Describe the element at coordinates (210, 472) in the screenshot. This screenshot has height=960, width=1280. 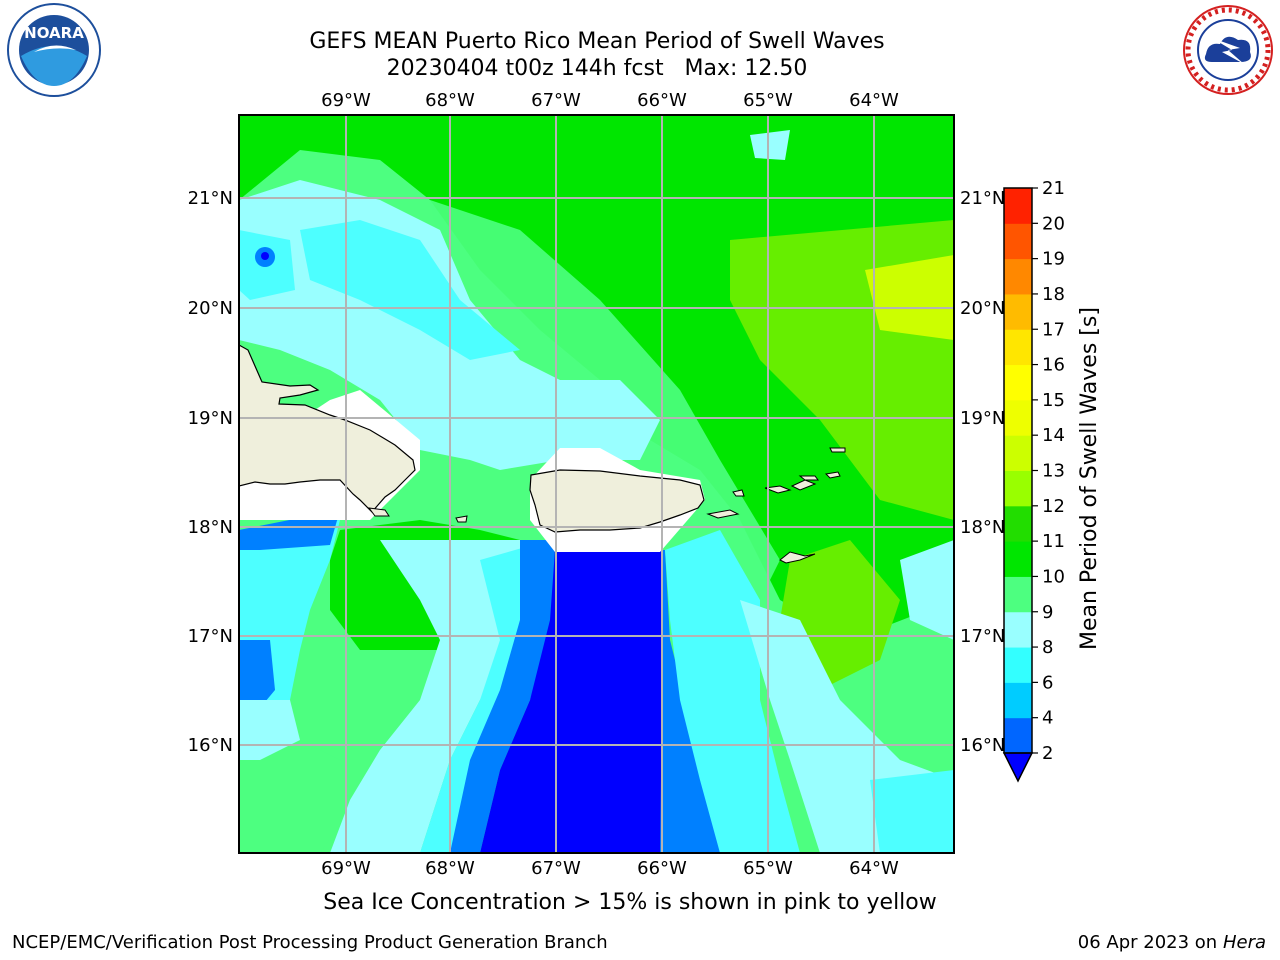
I see `lat-labels-left: 21°N 20°N 19°N 18°N 17°N 16°N` at that location.